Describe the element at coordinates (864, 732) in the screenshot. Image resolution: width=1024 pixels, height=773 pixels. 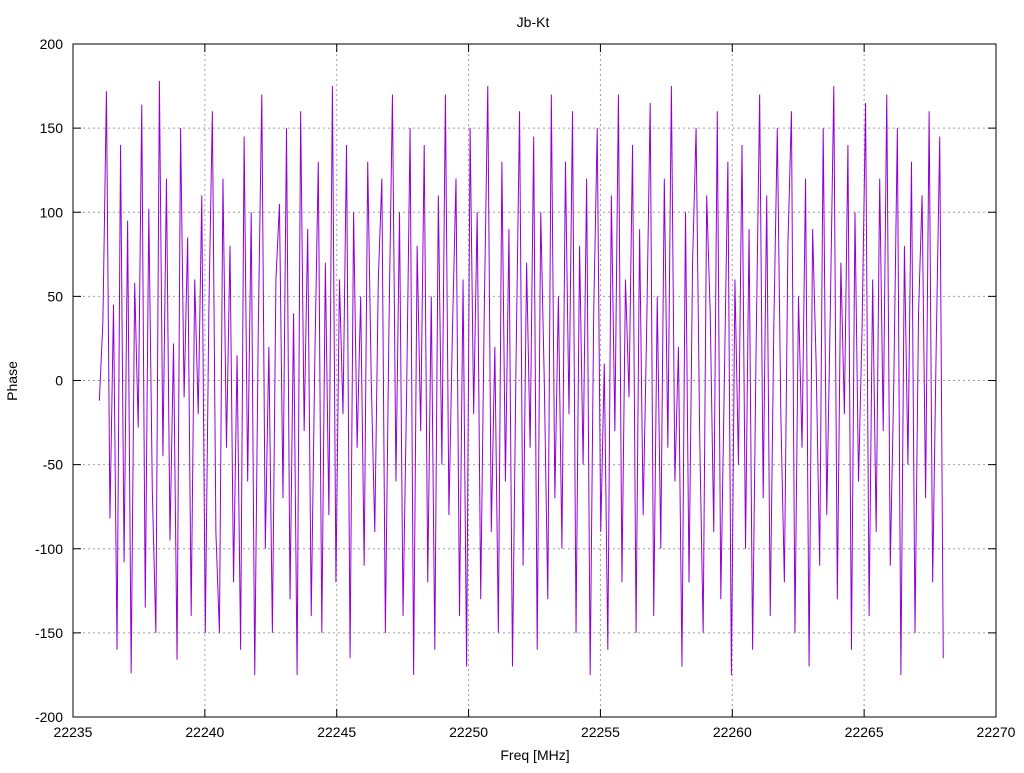
I see `x-tick-label: 22265` at that location.